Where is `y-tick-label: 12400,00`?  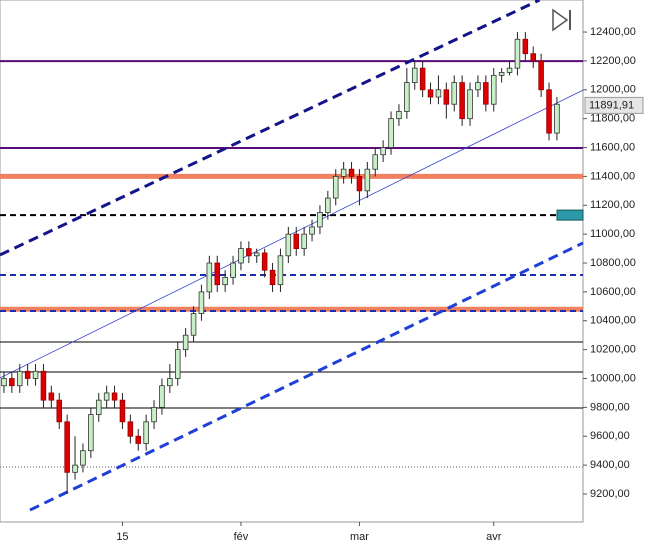
y-tick-label: 12400,00 is located at coordinates (613, 32).